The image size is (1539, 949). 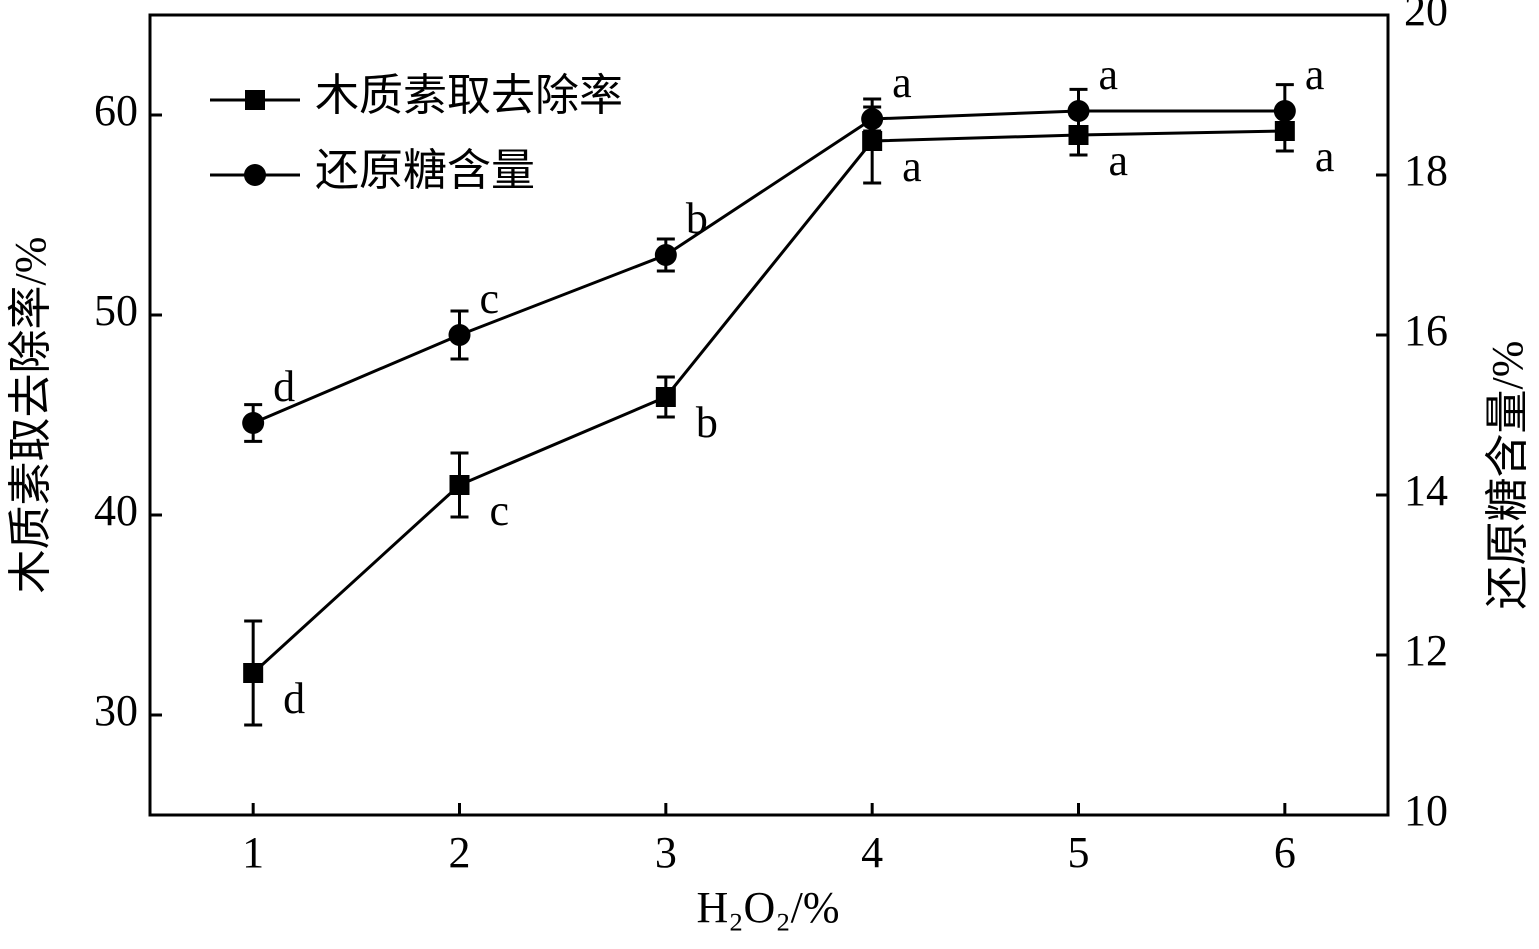 I want to click on y-tick-label: 50, so click(x=116, y=310).